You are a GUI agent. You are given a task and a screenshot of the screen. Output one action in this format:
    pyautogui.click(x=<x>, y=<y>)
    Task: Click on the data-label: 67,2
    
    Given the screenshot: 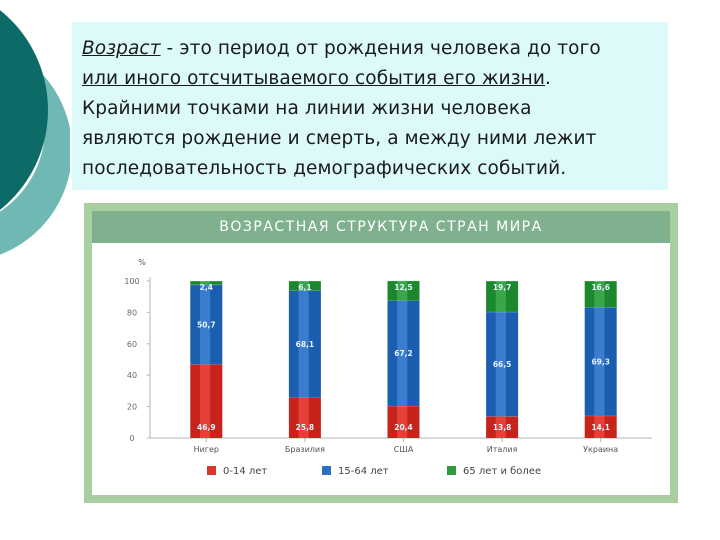 What is the action you would take?
    pyautogui.click(x=403, y=353)
    